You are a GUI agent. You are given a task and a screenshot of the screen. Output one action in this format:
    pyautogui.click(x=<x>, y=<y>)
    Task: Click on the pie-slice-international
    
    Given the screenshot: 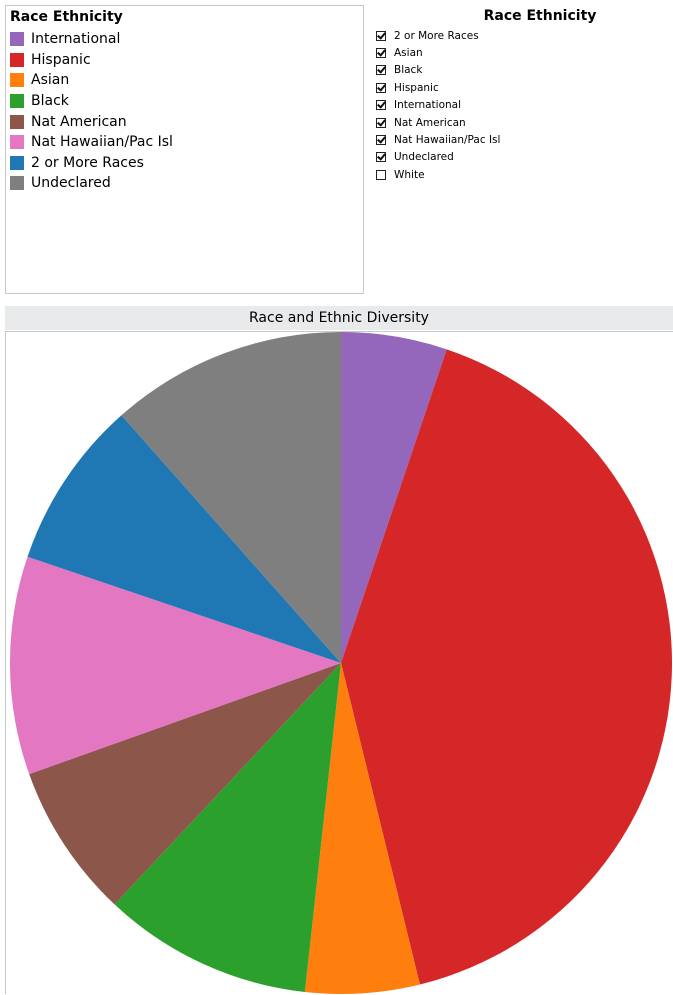 What is the action you would take?
    pyautogui.click(x=394, y=497)
    